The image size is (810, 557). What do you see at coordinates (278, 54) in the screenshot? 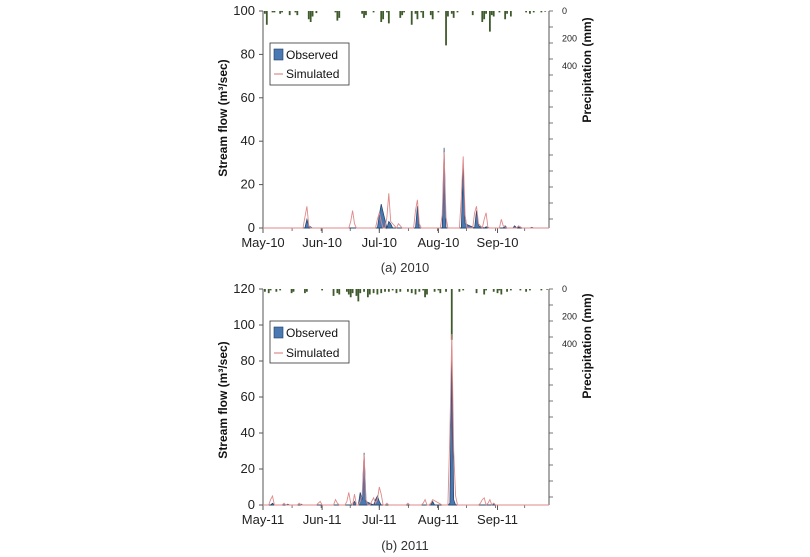
I see `legend-observed-swatch-a` at bounding box center [278, 54].